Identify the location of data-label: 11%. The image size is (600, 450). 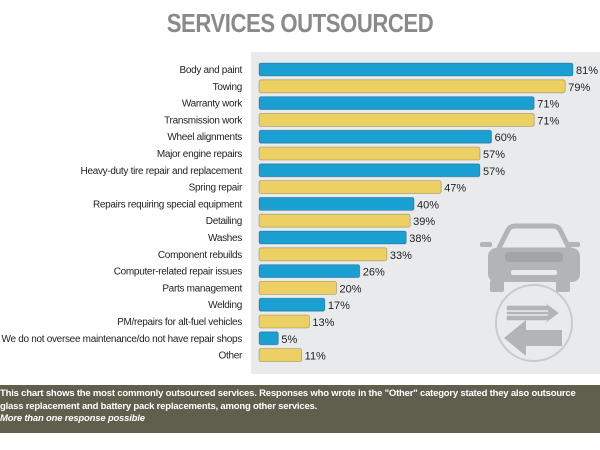
(315, 357).